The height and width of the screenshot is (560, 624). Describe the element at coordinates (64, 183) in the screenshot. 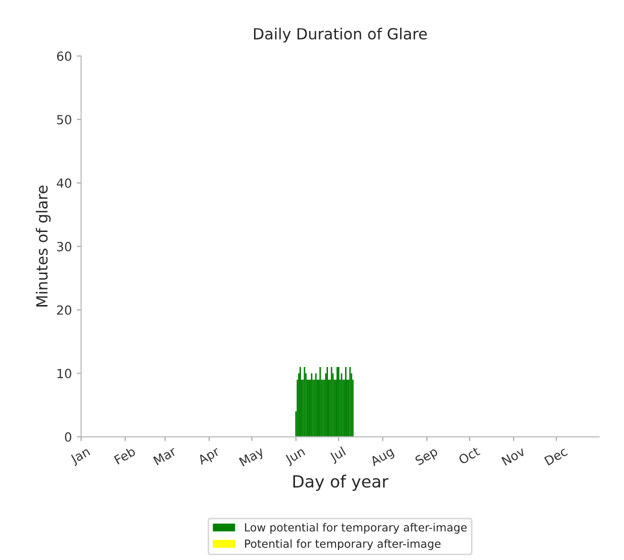

I see `y-tick-label: 40` at that location.